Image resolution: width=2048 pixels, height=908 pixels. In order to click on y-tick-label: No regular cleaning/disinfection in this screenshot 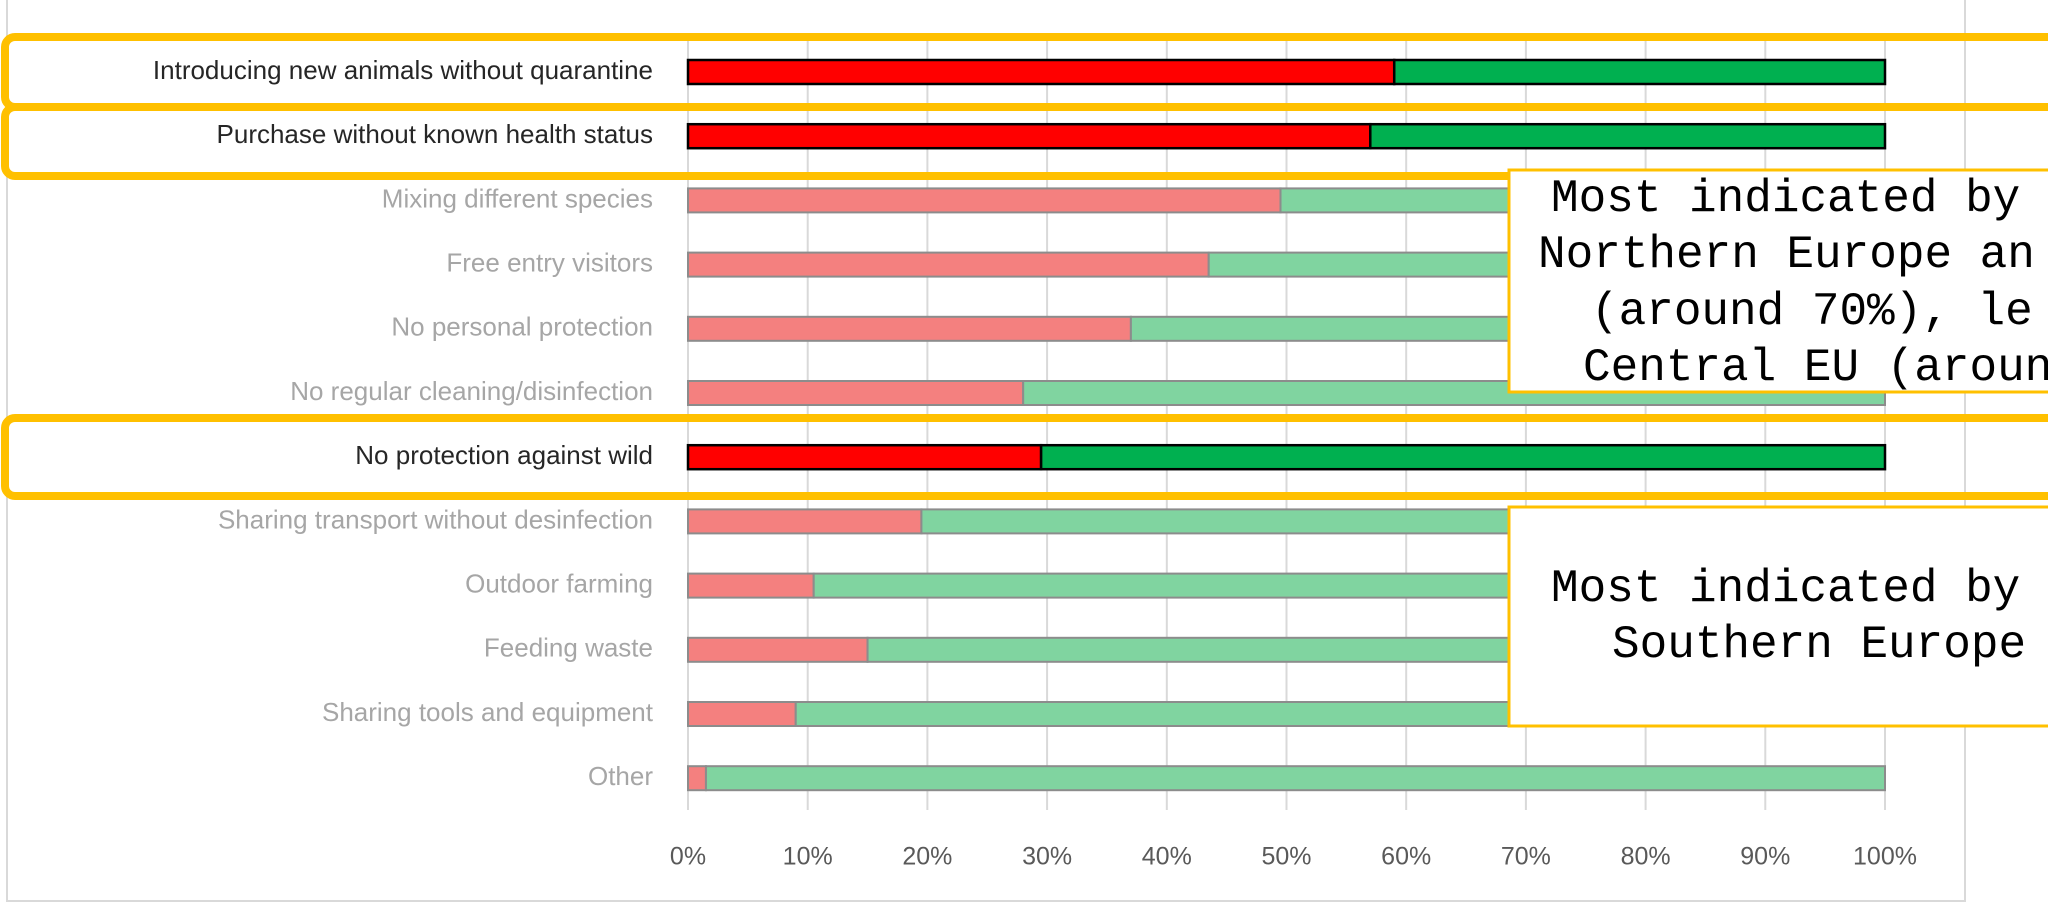, I will do `click(471, 391)`.